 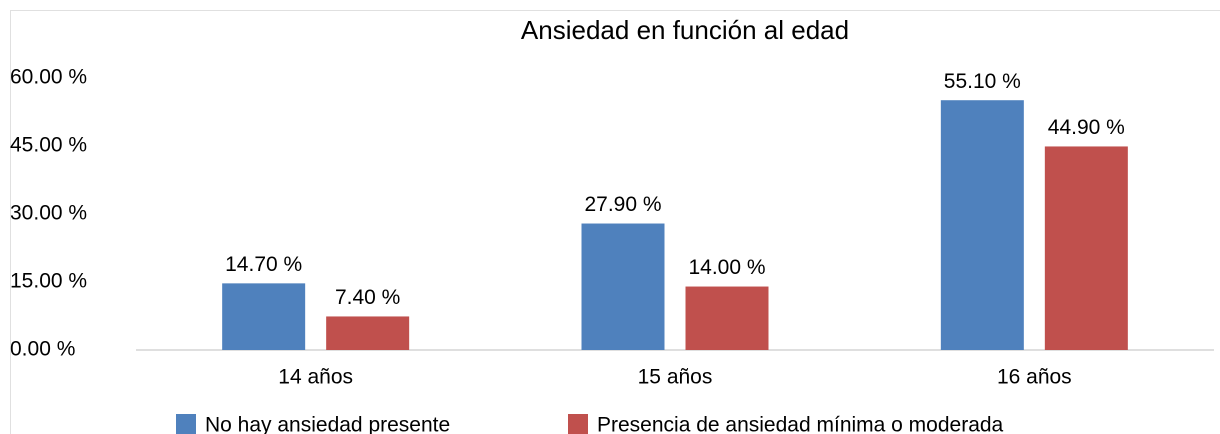 What do you see at coordinates (675, 377) in the screenshot?
I see `x-tick-label: 15 años` at bounding box center [675, 377].